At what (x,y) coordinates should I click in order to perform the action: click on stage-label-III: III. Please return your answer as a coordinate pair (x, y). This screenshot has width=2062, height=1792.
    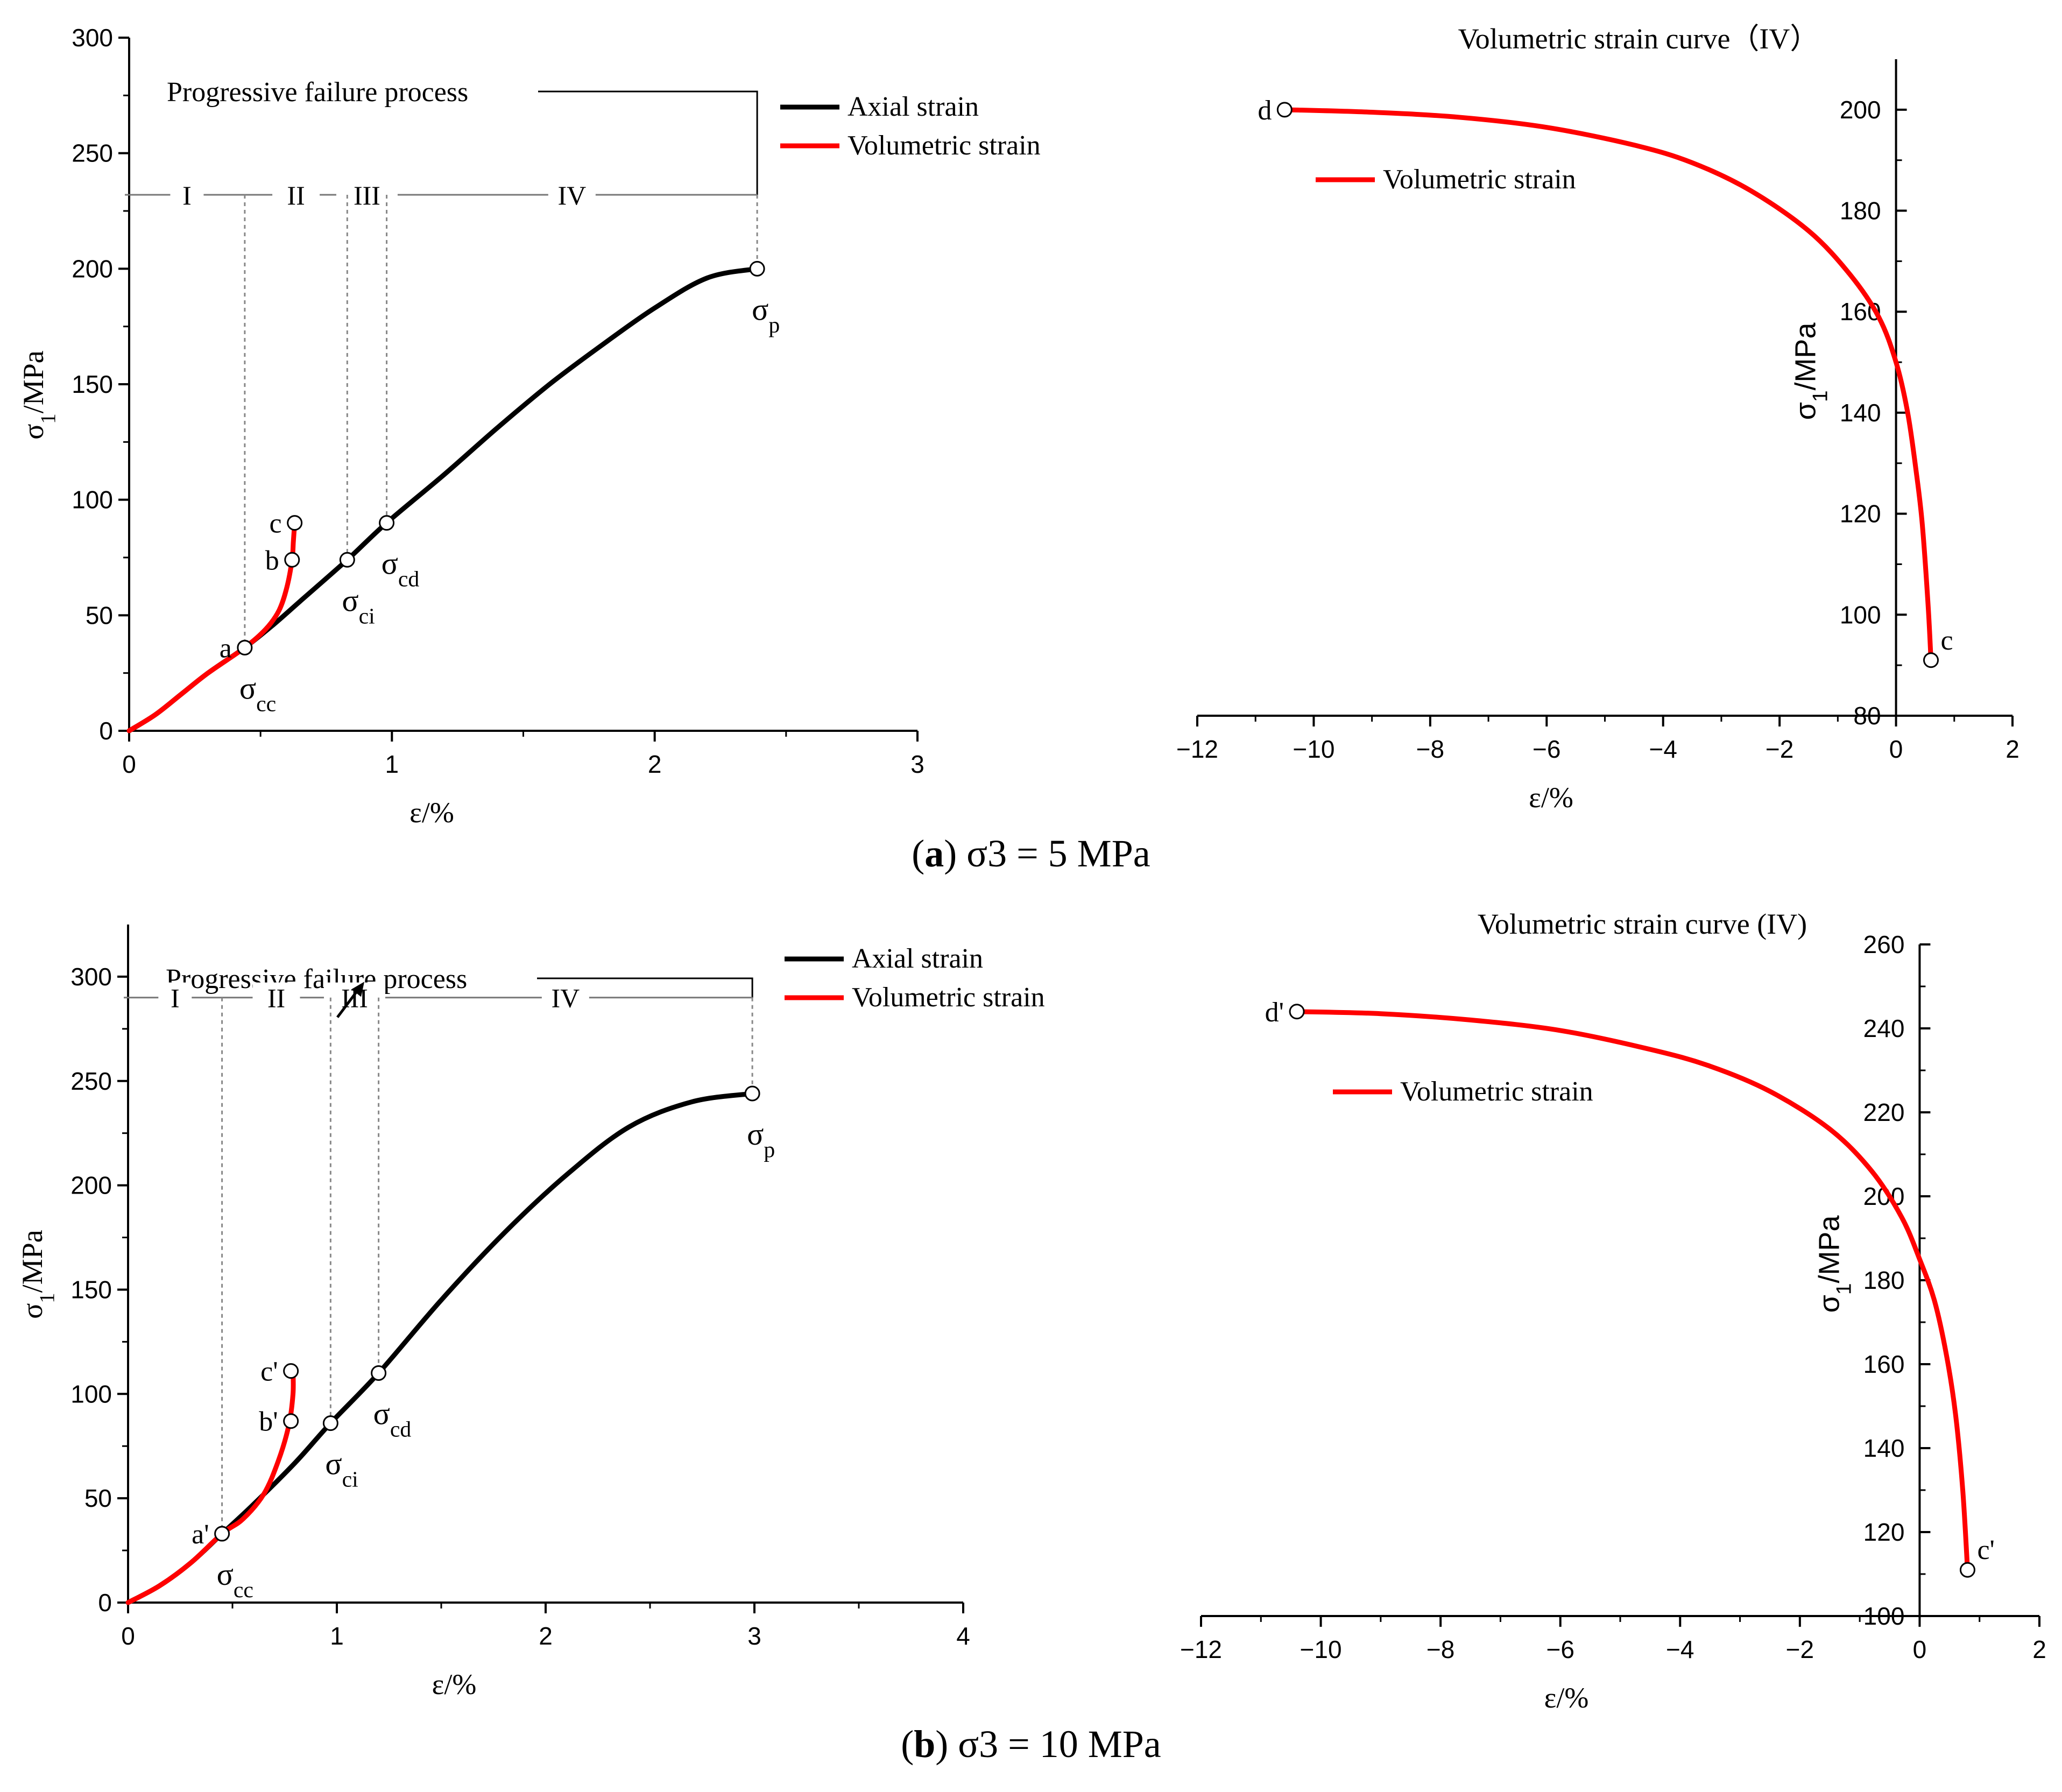
    Looking at the image, I should click on (367, 195).